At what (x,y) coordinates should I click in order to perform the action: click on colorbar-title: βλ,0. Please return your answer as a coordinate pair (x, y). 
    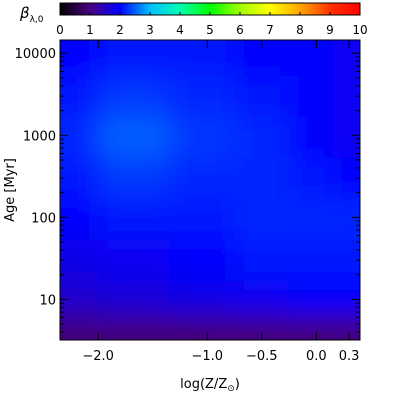
    Looking at the image, I should click on (31, 14).